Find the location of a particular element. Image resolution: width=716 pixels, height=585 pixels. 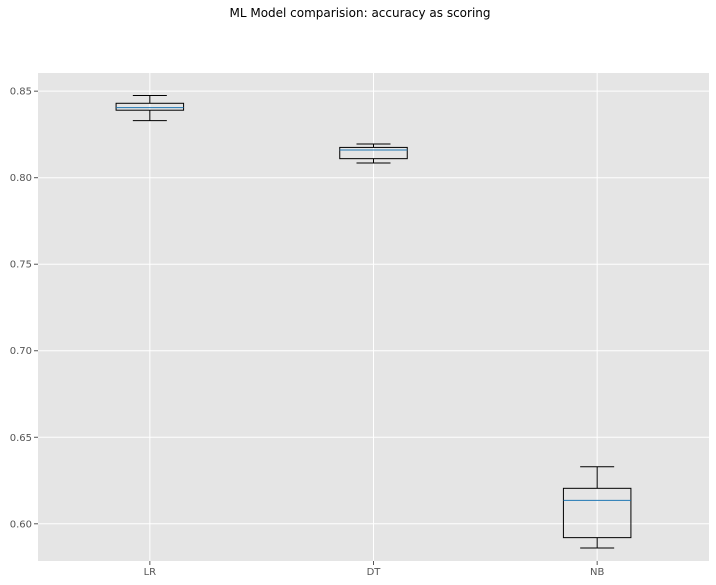

x-tick-label: LR is located at coordinates (150, 572).